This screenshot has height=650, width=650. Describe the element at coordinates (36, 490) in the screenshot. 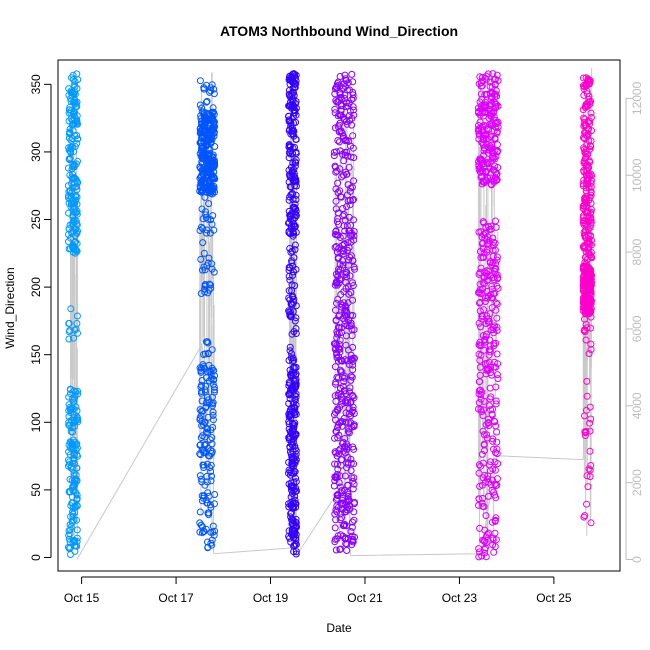

I see `y-tick-label: 50` at that location.